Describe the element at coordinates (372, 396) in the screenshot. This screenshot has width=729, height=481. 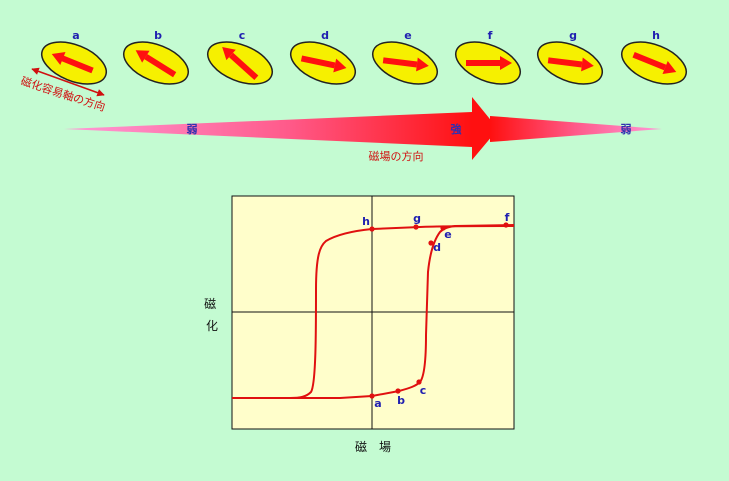
I see `point-a-marker` at that location.